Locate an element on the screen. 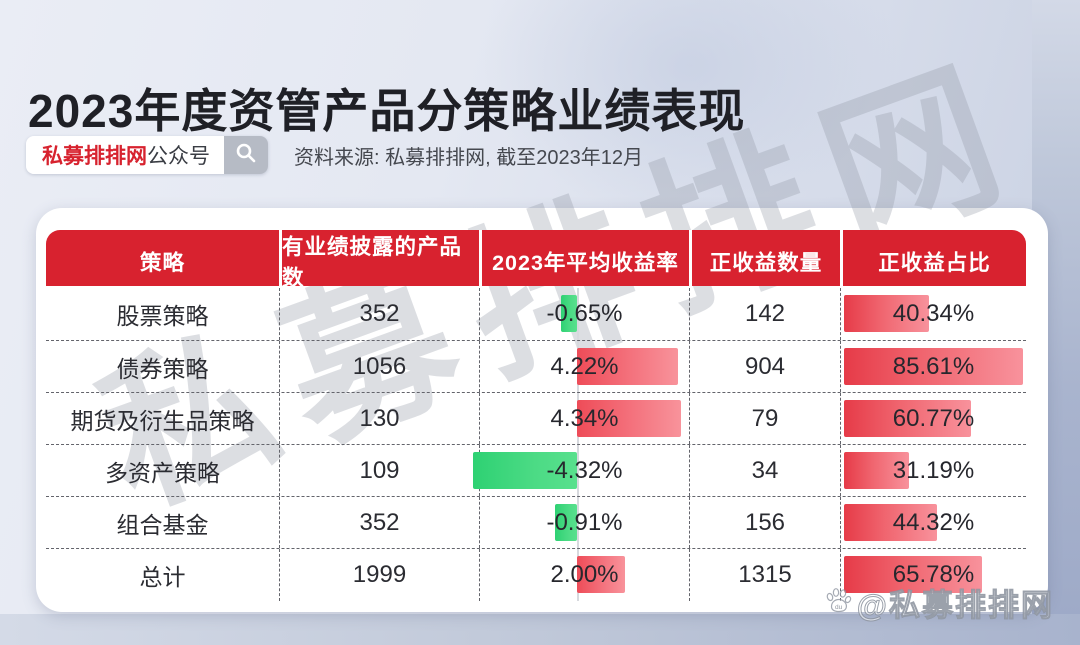 Image resolution: width=1080 pixels, height=645 pixels. positive-ratio-cell: 44.32% is located at coordinates (933, 523).